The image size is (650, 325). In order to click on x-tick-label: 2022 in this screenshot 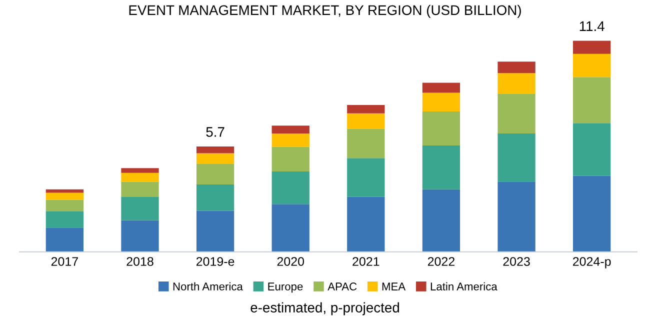, I will do `click(441, 261)`.